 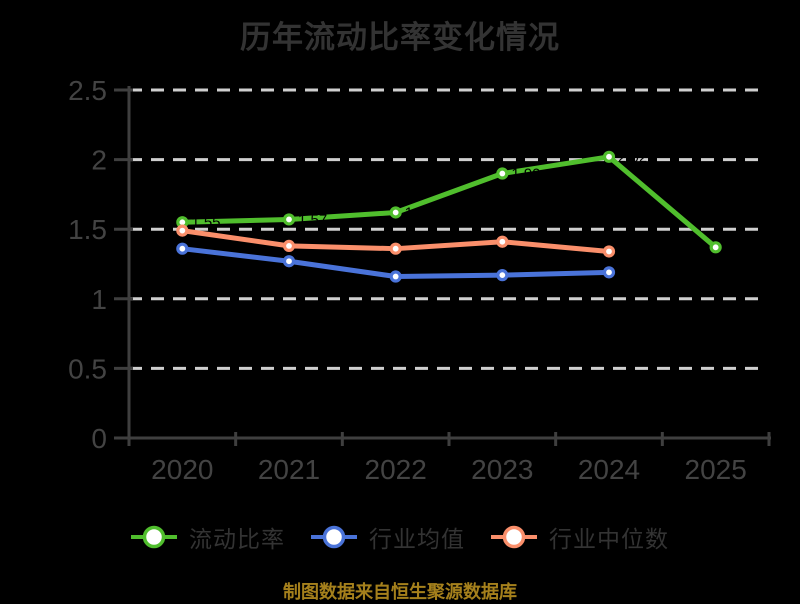 I want to click on point-label: 1.57, so click(x=312, y=219).